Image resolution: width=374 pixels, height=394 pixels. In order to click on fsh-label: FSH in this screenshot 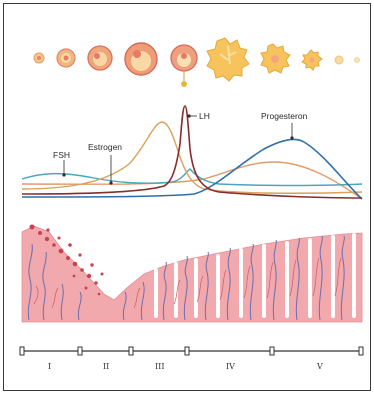, I will do `click(61, 155)`.